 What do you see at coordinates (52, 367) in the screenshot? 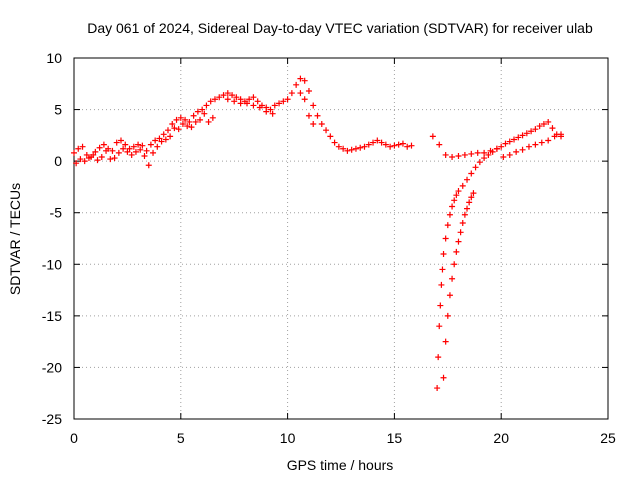
I see `y-tick-label: -20` at bounding box center [52, 367].